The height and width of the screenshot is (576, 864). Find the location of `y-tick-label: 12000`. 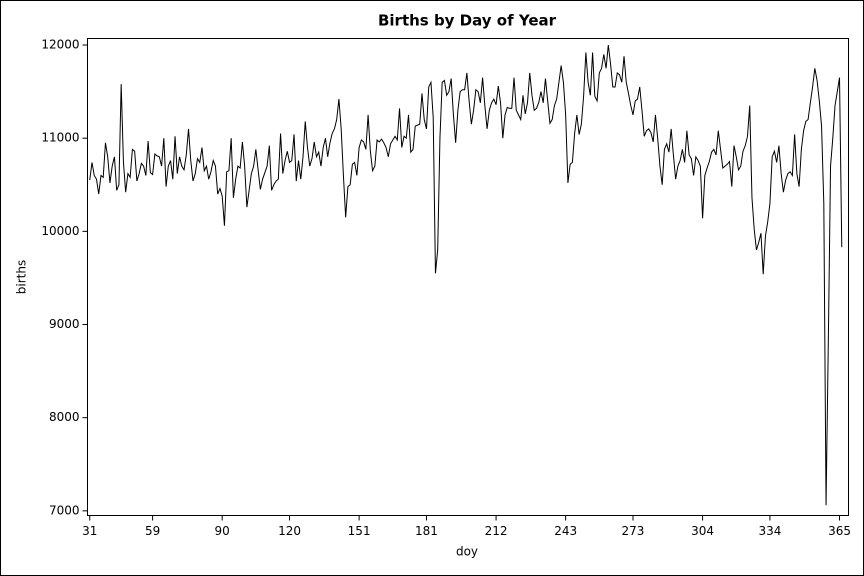

y-tick-label: 12000 is located at coordinates (60, 45).